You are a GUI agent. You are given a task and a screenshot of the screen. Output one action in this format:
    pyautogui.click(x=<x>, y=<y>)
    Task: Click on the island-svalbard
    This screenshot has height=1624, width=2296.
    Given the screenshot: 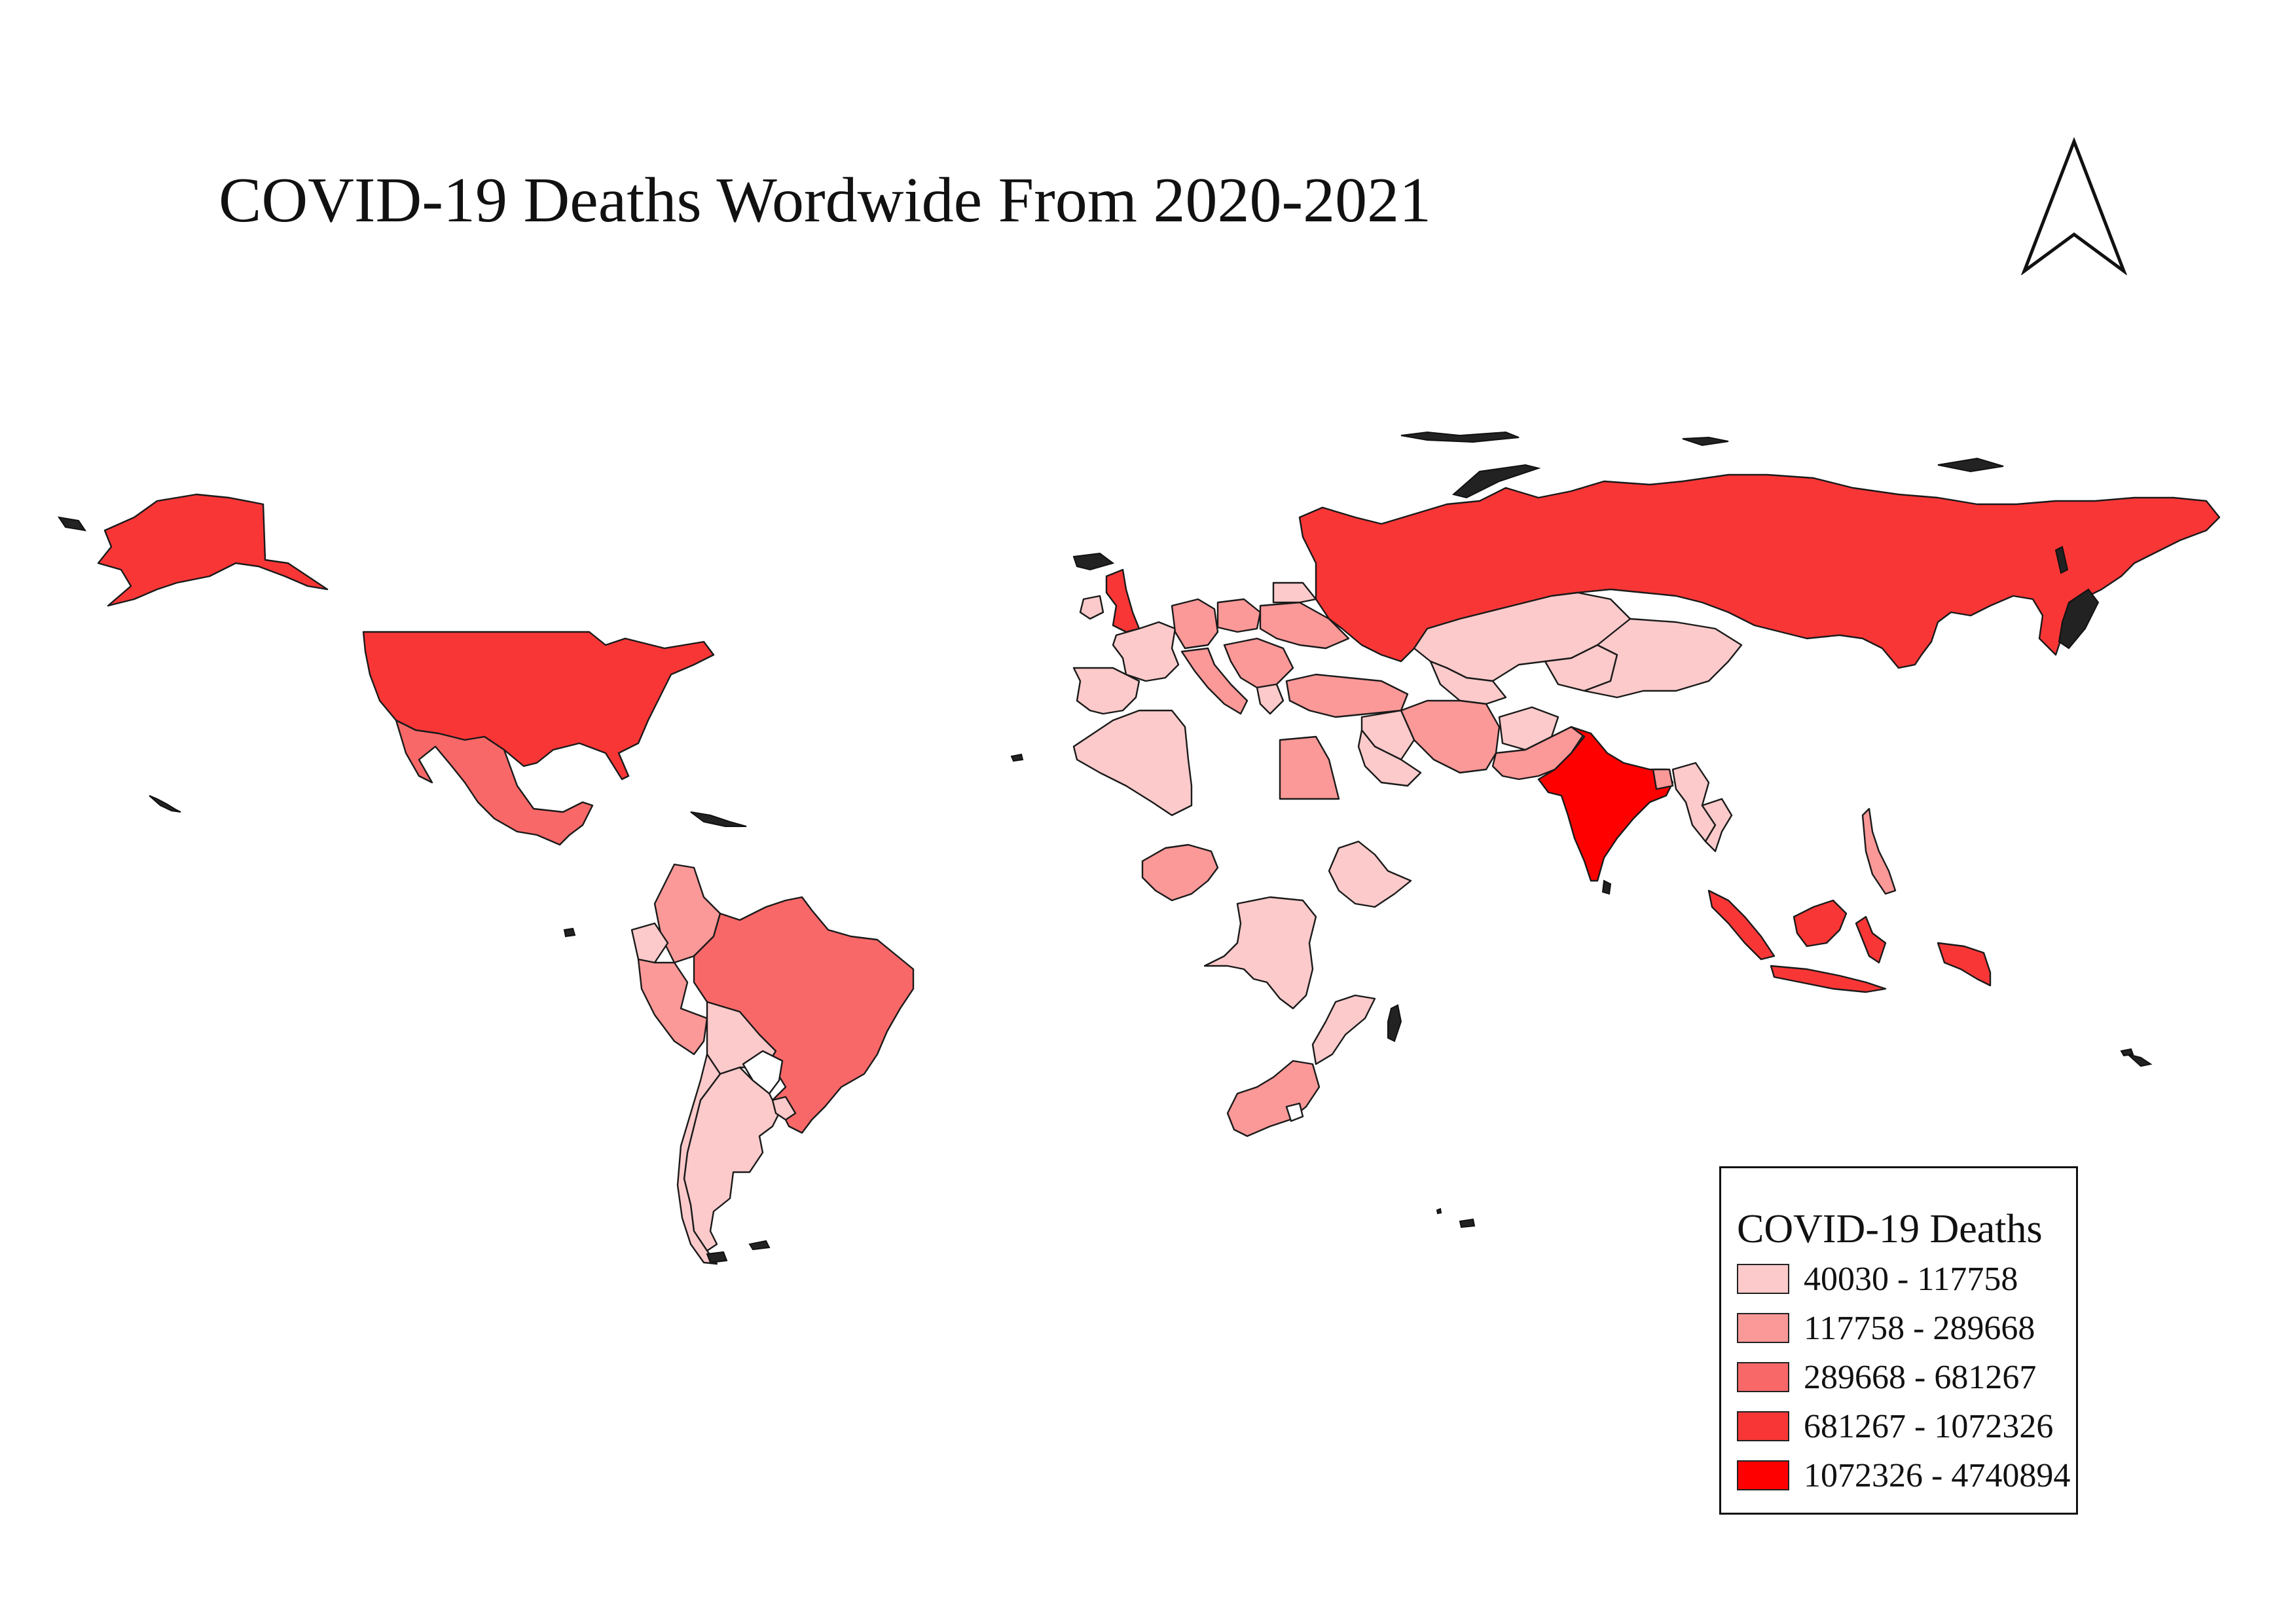 What is the action you would take?
    pyautogui.click(x=1460, y=437)
    